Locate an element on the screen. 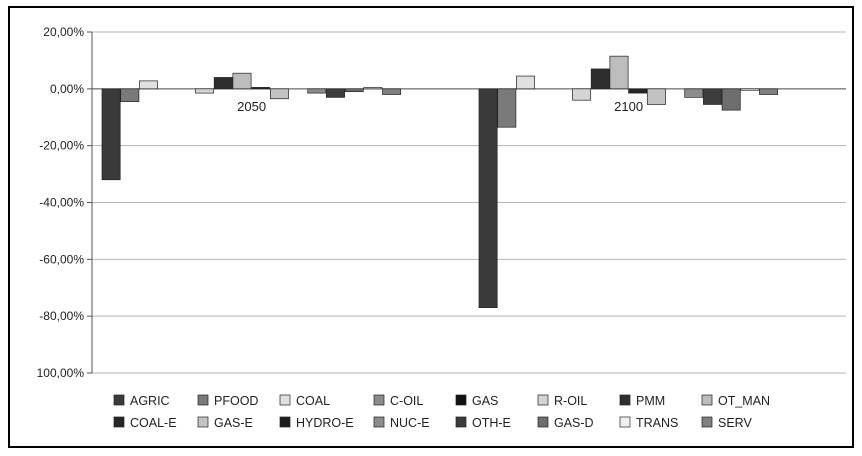 The height and width of the screenshot is (456, 862). legend-label: NUC-E is located at coordinates (410, 423).